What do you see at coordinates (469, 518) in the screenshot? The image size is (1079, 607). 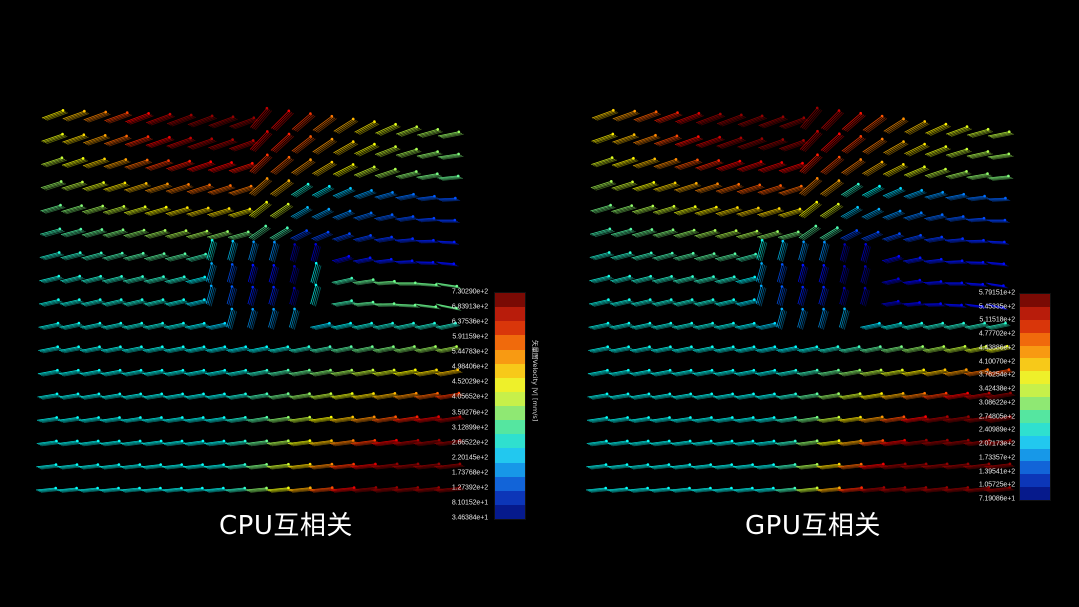 I see `colorbar-tick-label: 3.46384e+1` at bounding box center [469, 518].